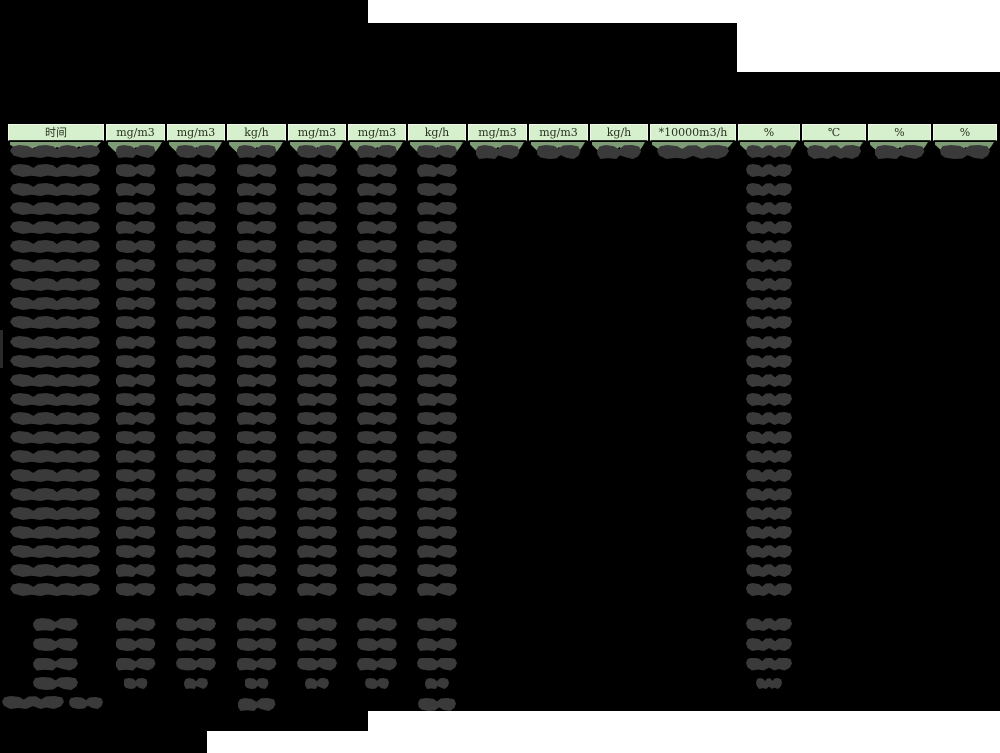 Image resolution: width=1000 pixels, height=753 pixels. I want to click on column-header-9: mg/m3, so click(558, 132).